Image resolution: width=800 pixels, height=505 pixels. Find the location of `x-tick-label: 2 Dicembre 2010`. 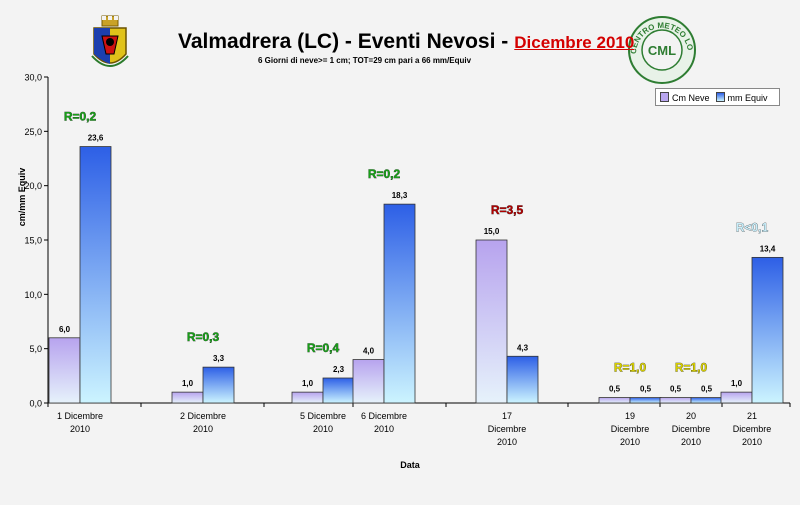

x-tick-label: 2 Dicembre 2010 is located at coordinates (203, 422).